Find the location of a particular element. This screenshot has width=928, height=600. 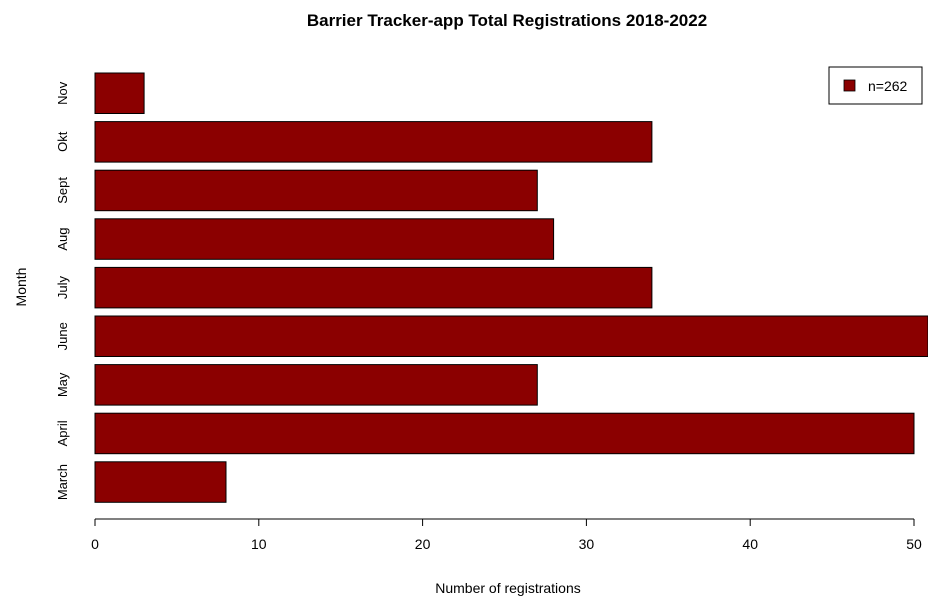

x-tick-label-40: 40 is located at coordinates (750, 544).